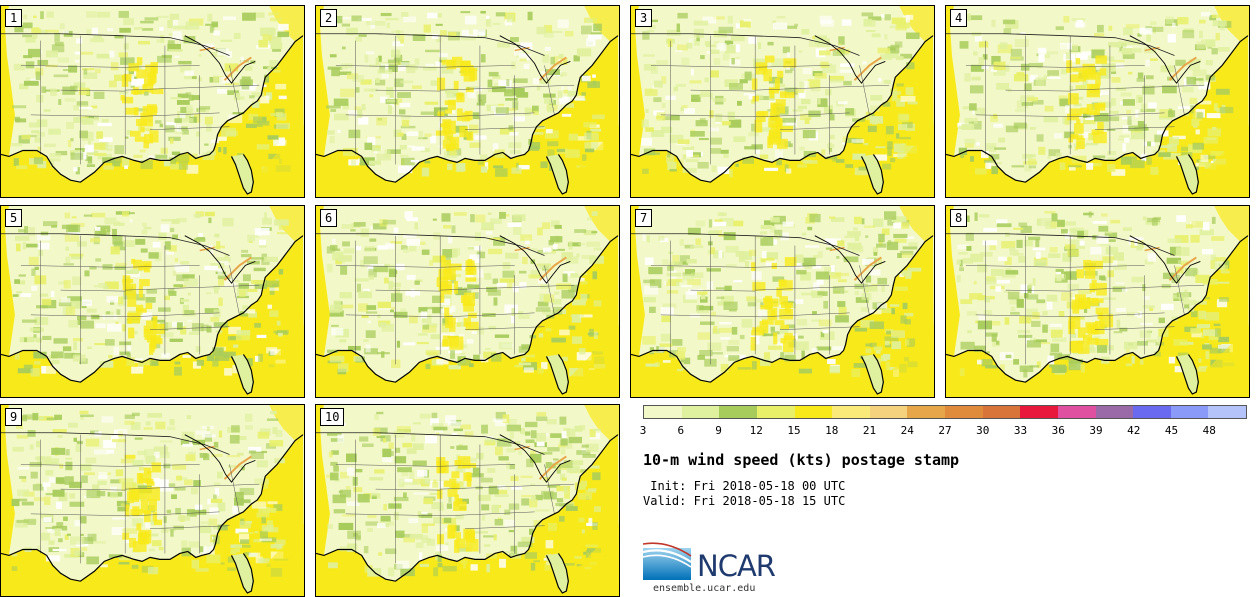  Describe the element at coordinates (718, 430) in the screenshot. I see `colorbar-tick-label: 9` at that location.